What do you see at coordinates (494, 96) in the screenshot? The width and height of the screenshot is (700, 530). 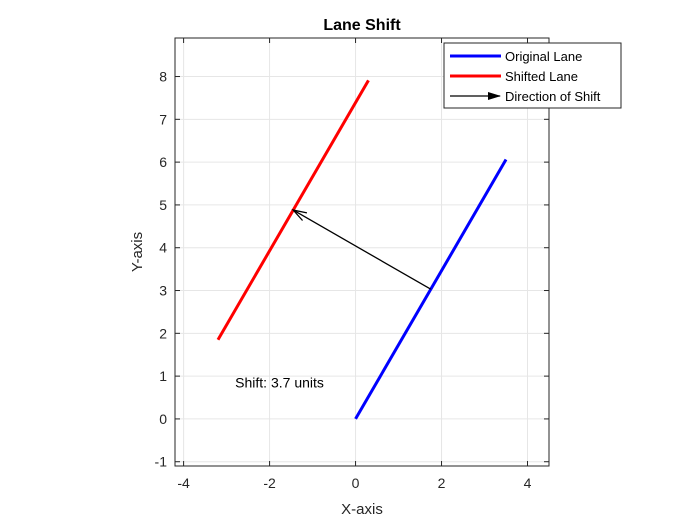 I see `legend-arrowhead` at bounding box center [494, 96].